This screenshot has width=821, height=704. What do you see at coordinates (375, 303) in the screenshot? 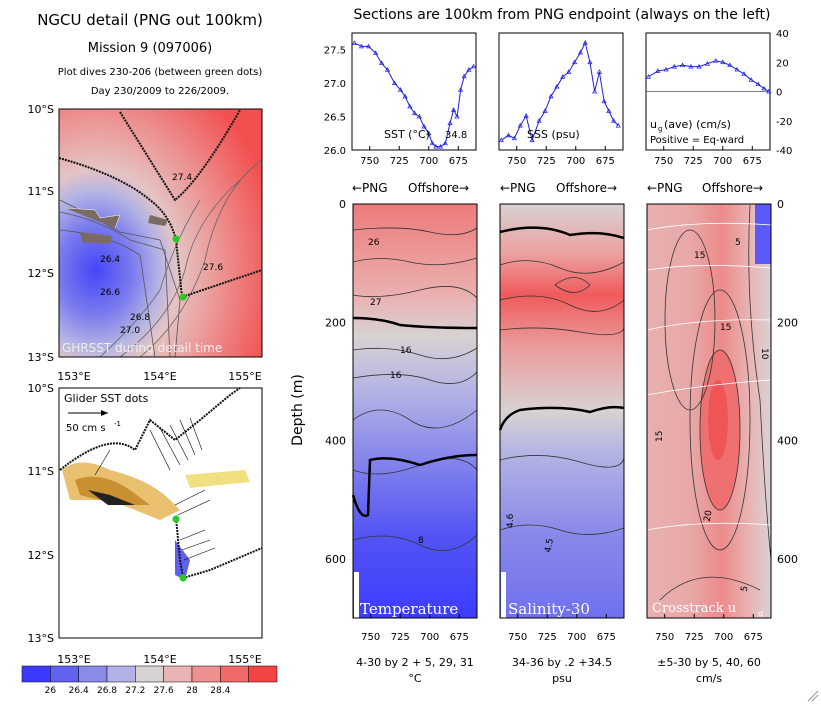
I see `contour-label: 27` at bounding box center [375, 303].